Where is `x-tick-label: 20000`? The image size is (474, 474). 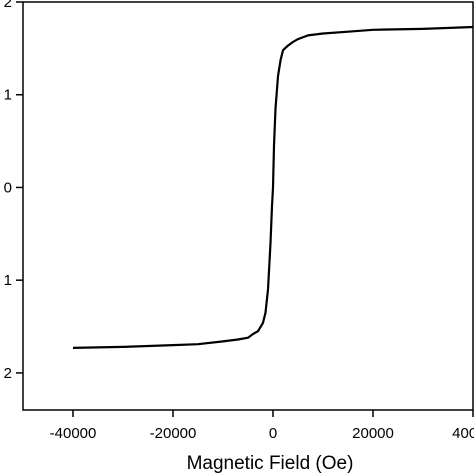 x-tick-label: 20000 is located at coordinates (373, 433).